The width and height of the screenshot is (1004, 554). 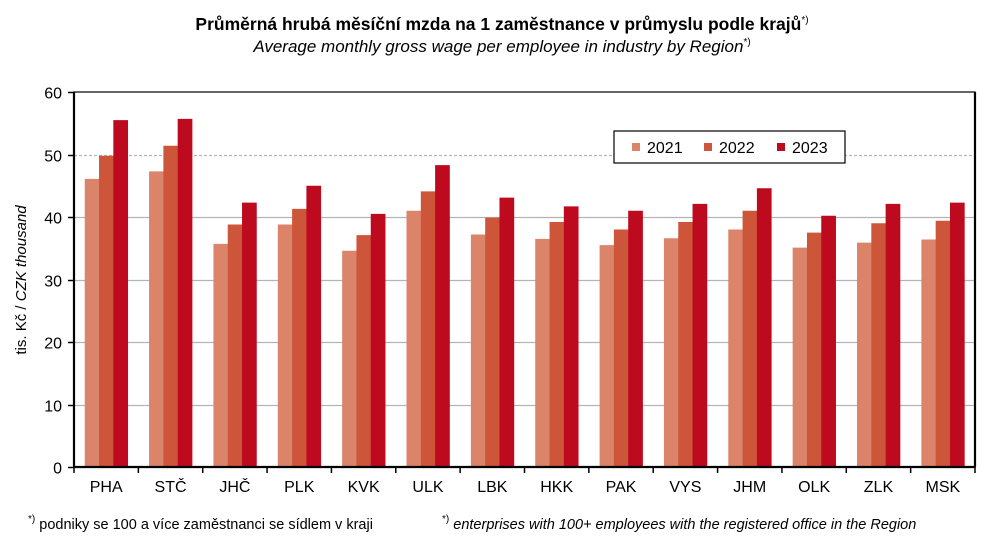 I want to click on bar-KVK-2023, so click(x=378, y=340).